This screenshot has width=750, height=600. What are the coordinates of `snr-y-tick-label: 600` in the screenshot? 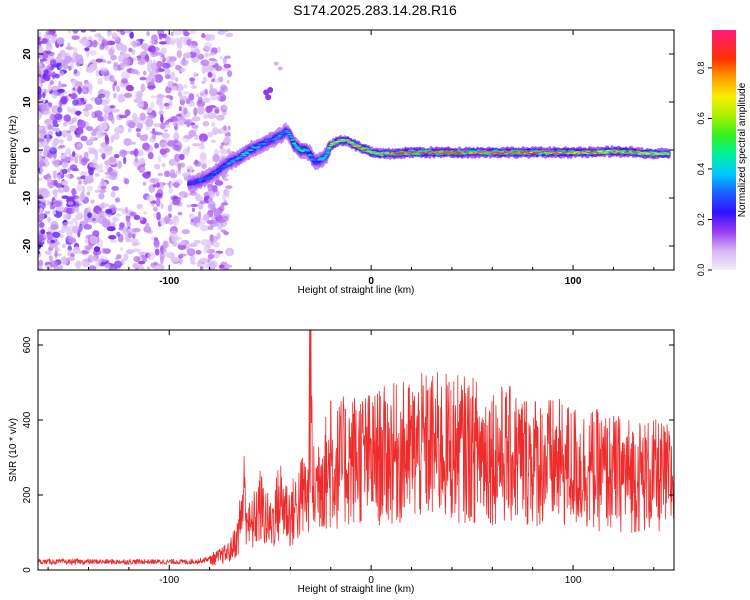 It's located at (27, 344).